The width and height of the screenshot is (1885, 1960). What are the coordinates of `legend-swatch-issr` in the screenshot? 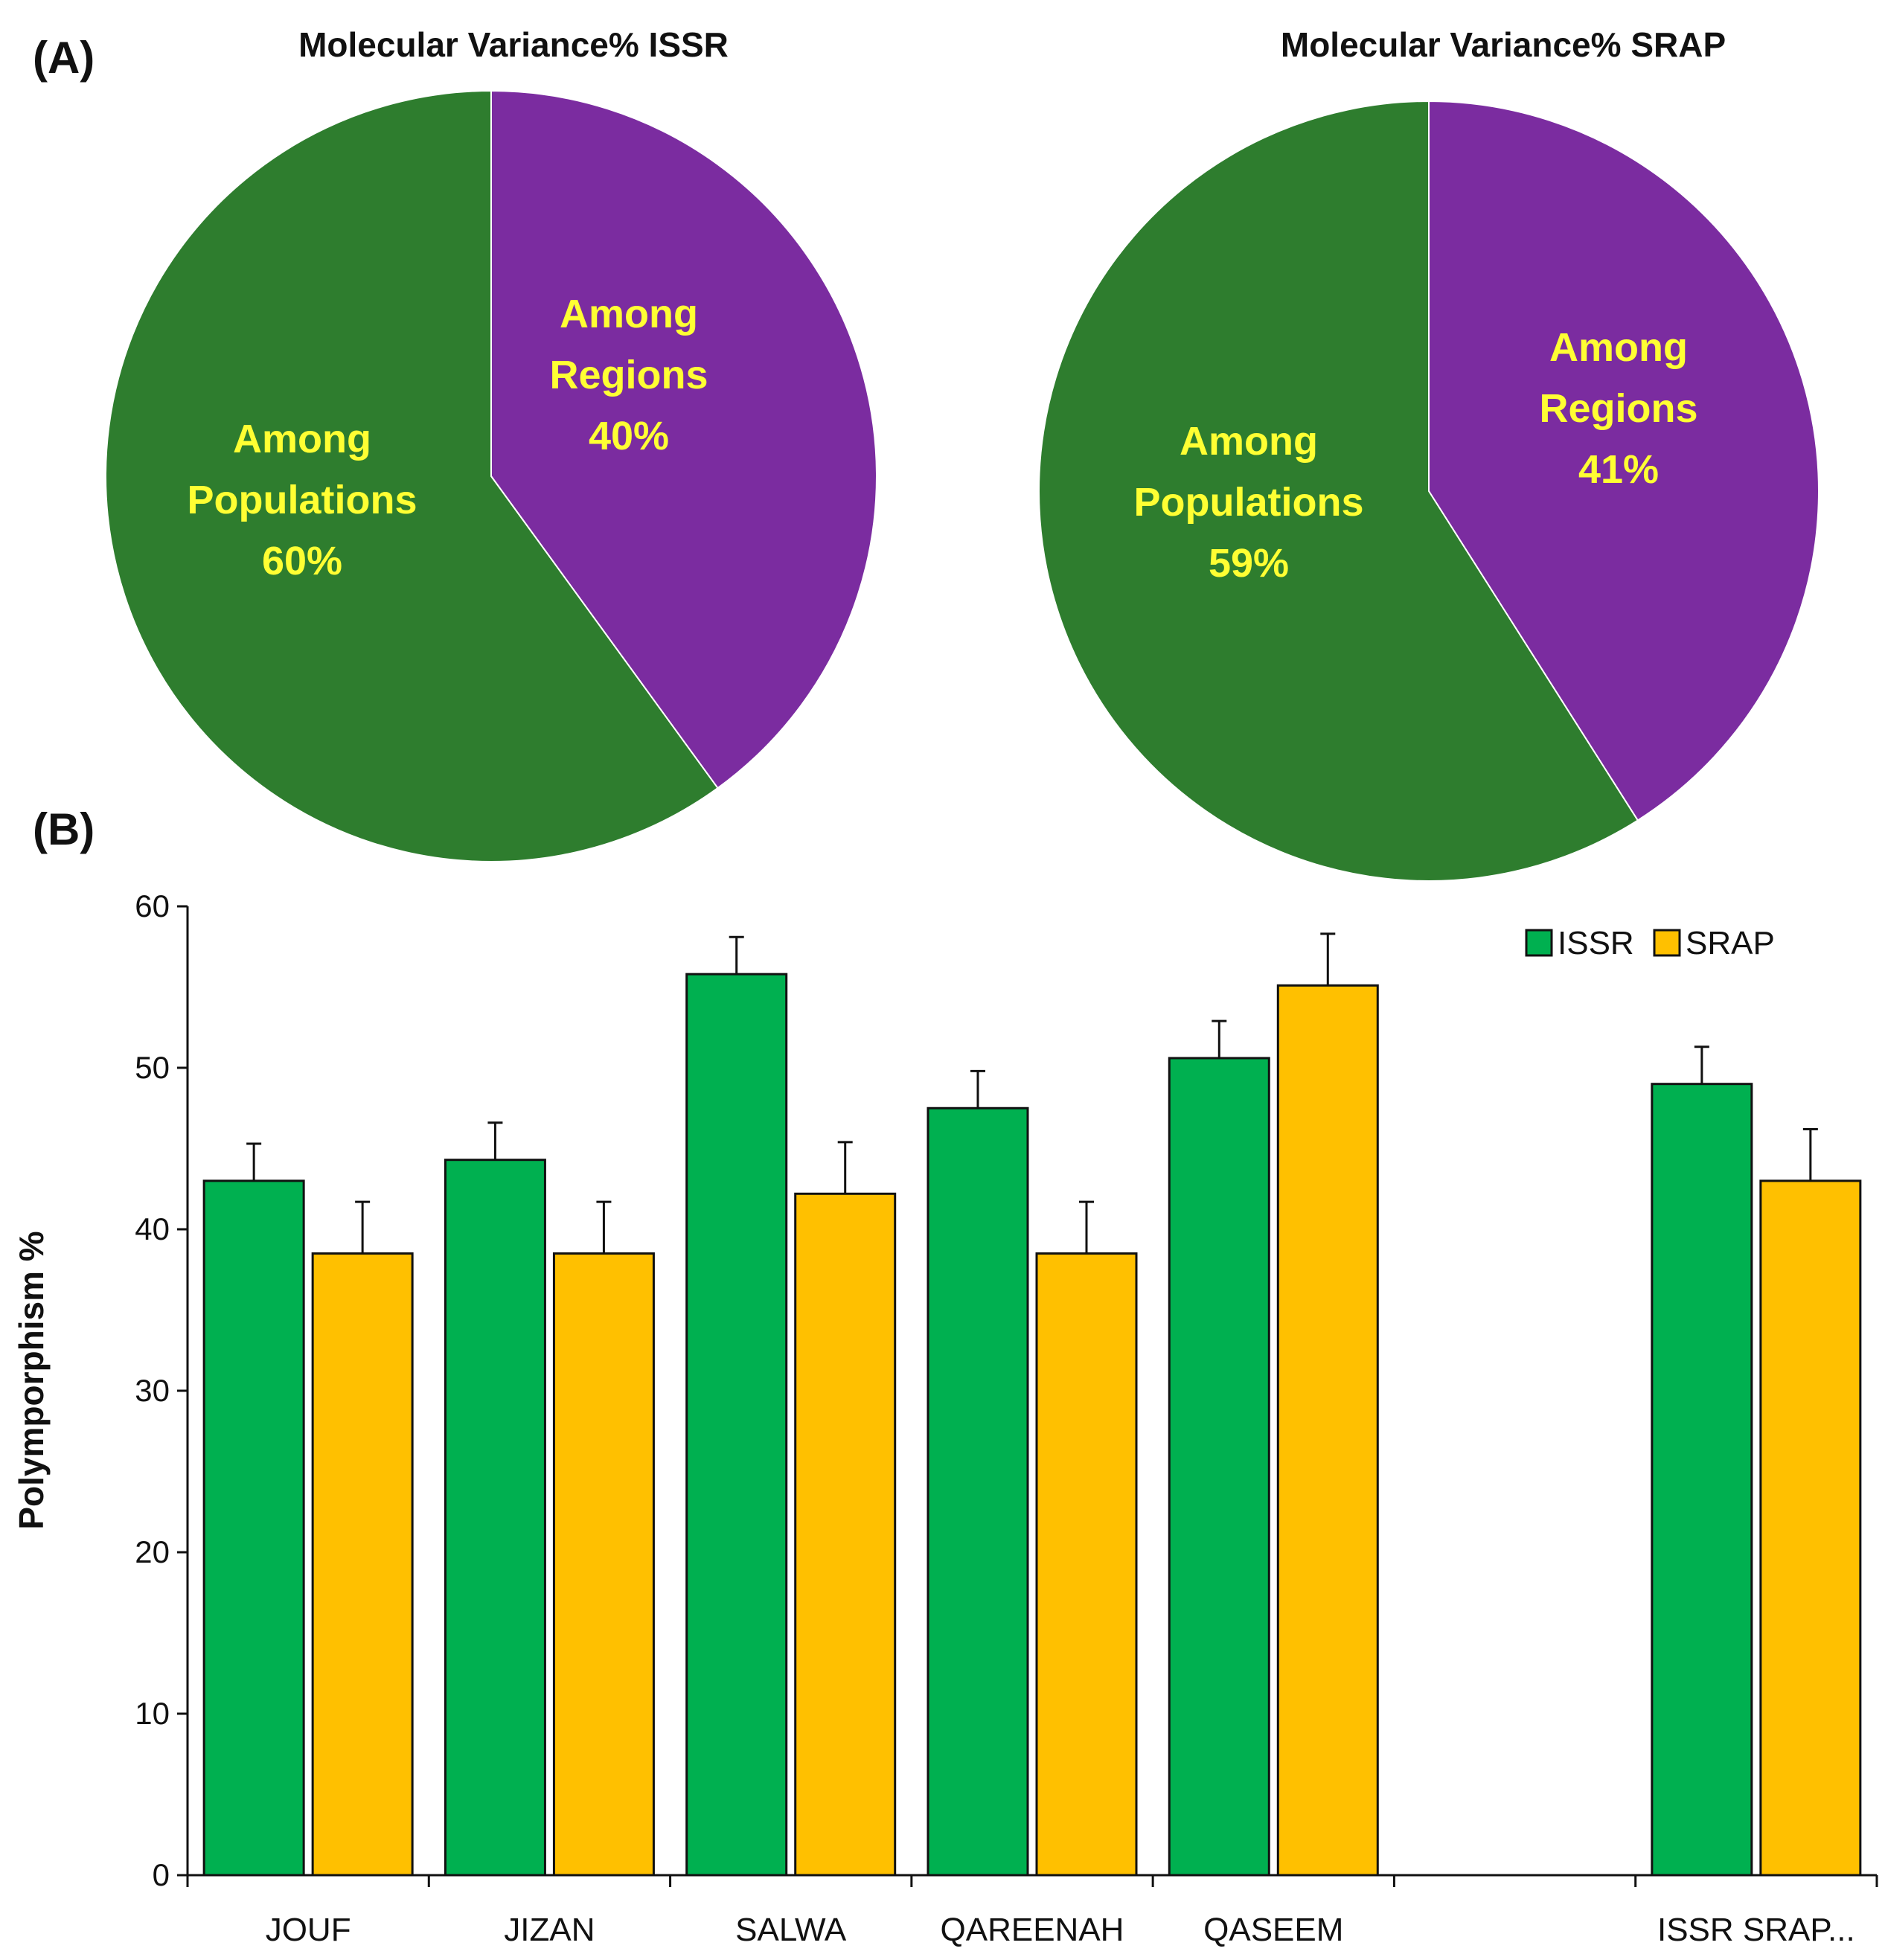 It's located at (1539, 943).